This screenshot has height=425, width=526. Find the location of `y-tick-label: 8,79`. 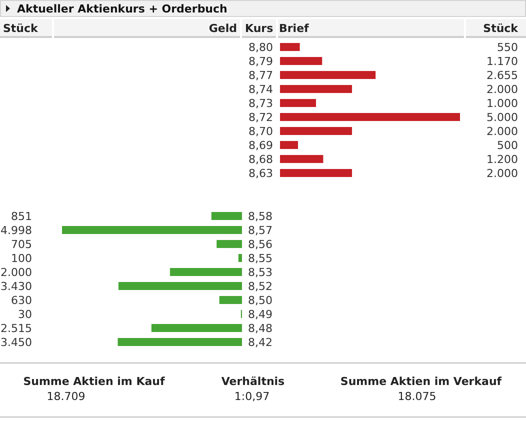

y-tick-label: 8,79 is located at coordinates (260, 61).